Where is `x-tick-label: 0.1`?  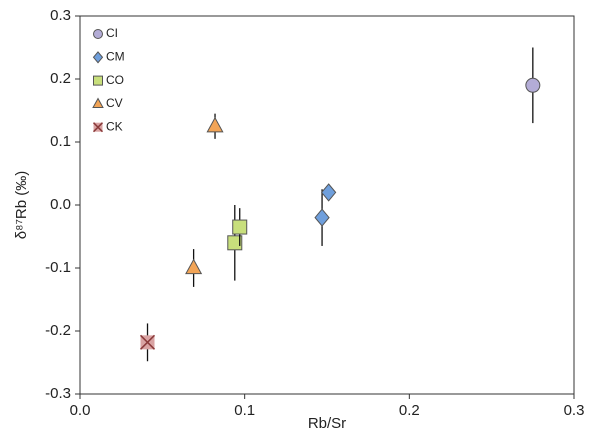 x-tick-label: 0.1 is located at coordinates (244, 410).